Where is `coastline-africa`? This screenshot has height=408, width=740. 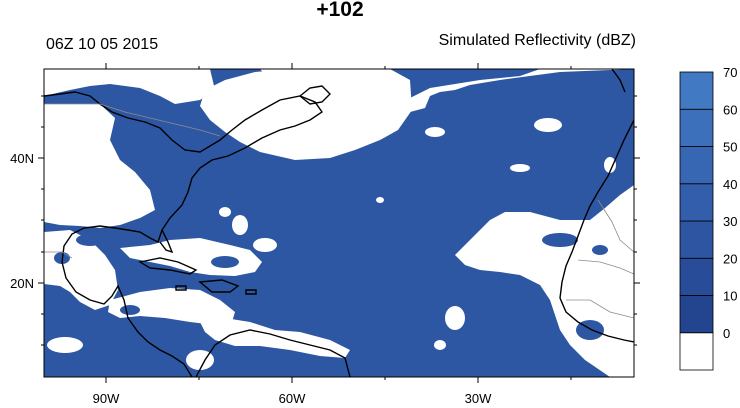
coastline-africa is located at coordinates (596, 231).